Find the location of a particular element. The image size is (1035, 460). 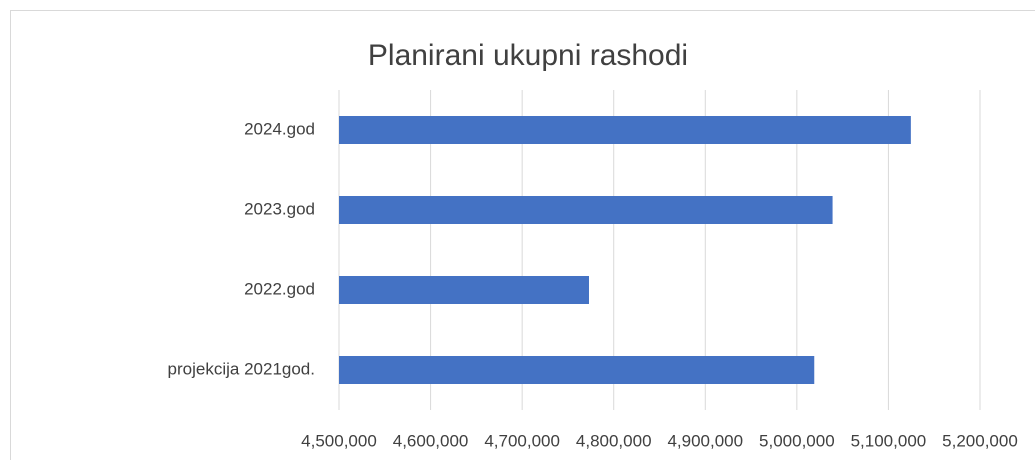

x-tick-label: 4,800,000 is located at coordinates (614, 440).